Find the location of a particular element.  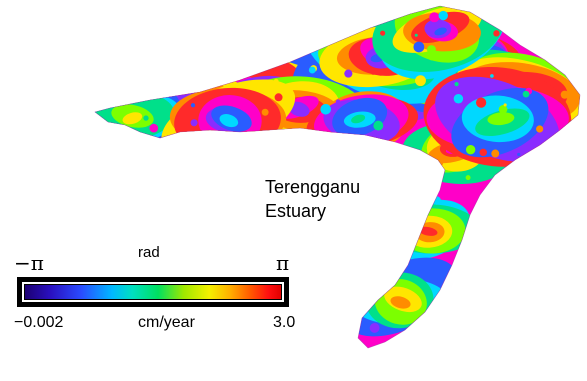

colorbar-min-phase: −π is located at coordinates (29, 263).